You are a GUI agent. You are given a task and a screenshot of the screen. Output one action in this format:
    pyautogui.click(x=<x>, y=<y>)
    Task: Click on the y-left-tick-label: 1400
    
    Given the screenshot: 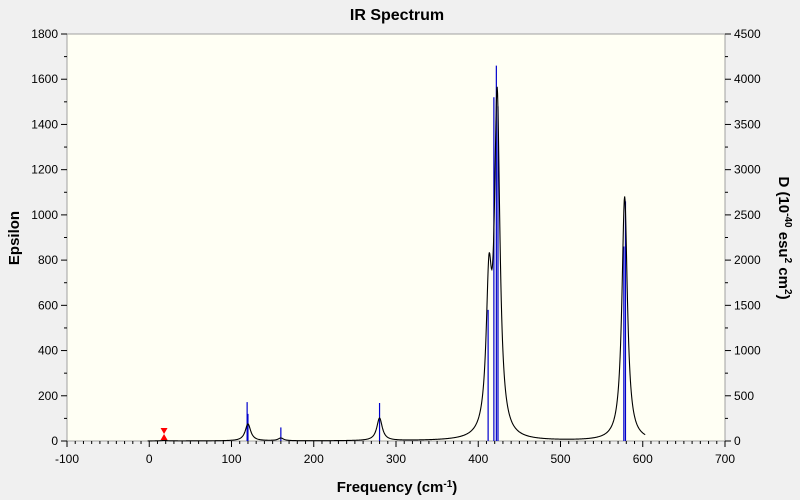 What is the action you would take?
    pyautogui.click(x=44, y=124)
    